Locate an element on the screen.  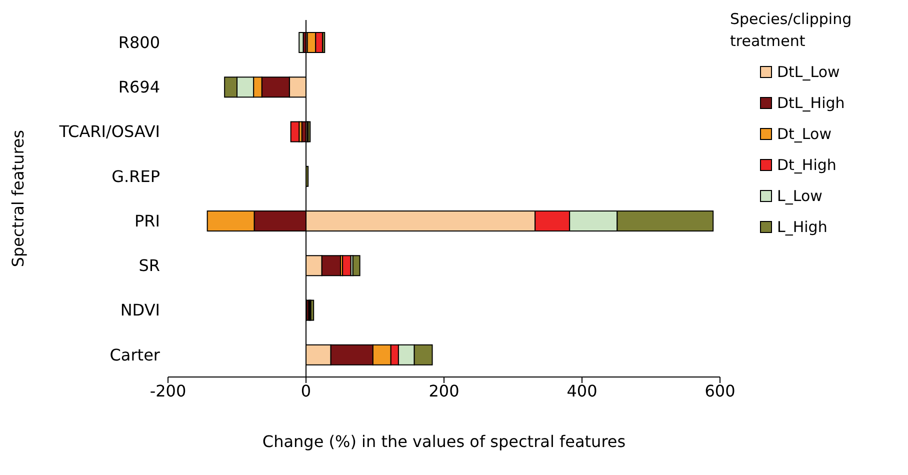
x-tick-label: 600 is located at coordinates (720, 390).